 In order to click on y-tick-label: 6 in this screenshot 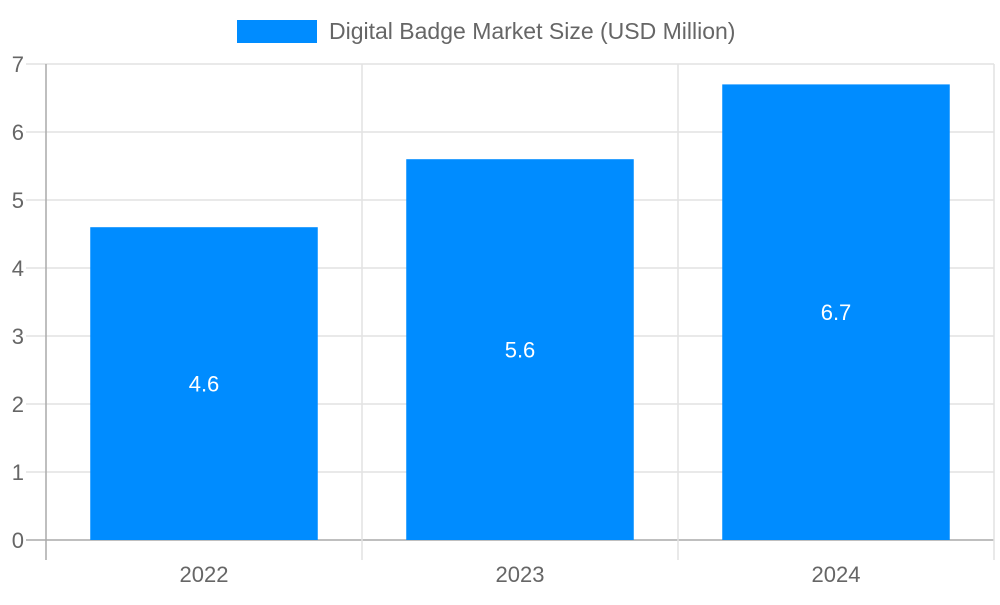, I will do `click(18, 132)`.